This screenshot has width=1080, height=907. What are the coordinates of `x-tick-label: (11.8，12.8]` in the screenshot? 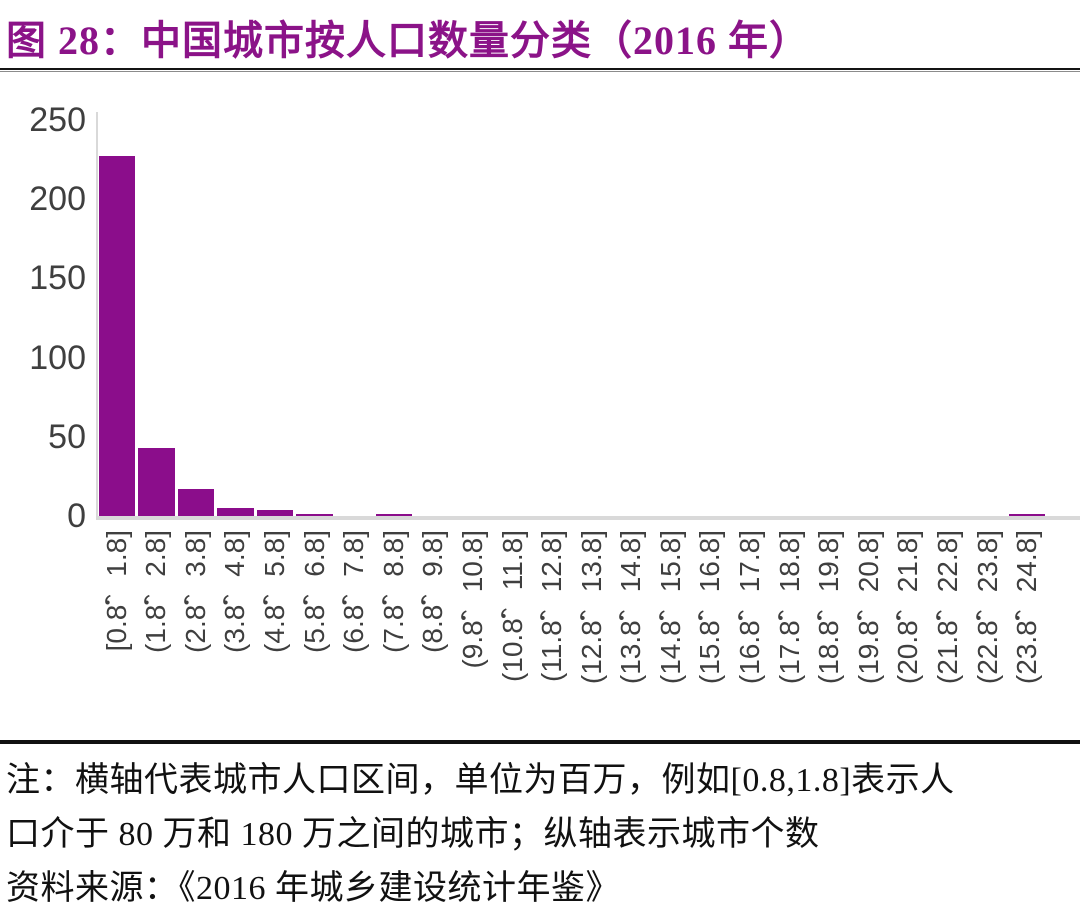 It's located at (552, 606).